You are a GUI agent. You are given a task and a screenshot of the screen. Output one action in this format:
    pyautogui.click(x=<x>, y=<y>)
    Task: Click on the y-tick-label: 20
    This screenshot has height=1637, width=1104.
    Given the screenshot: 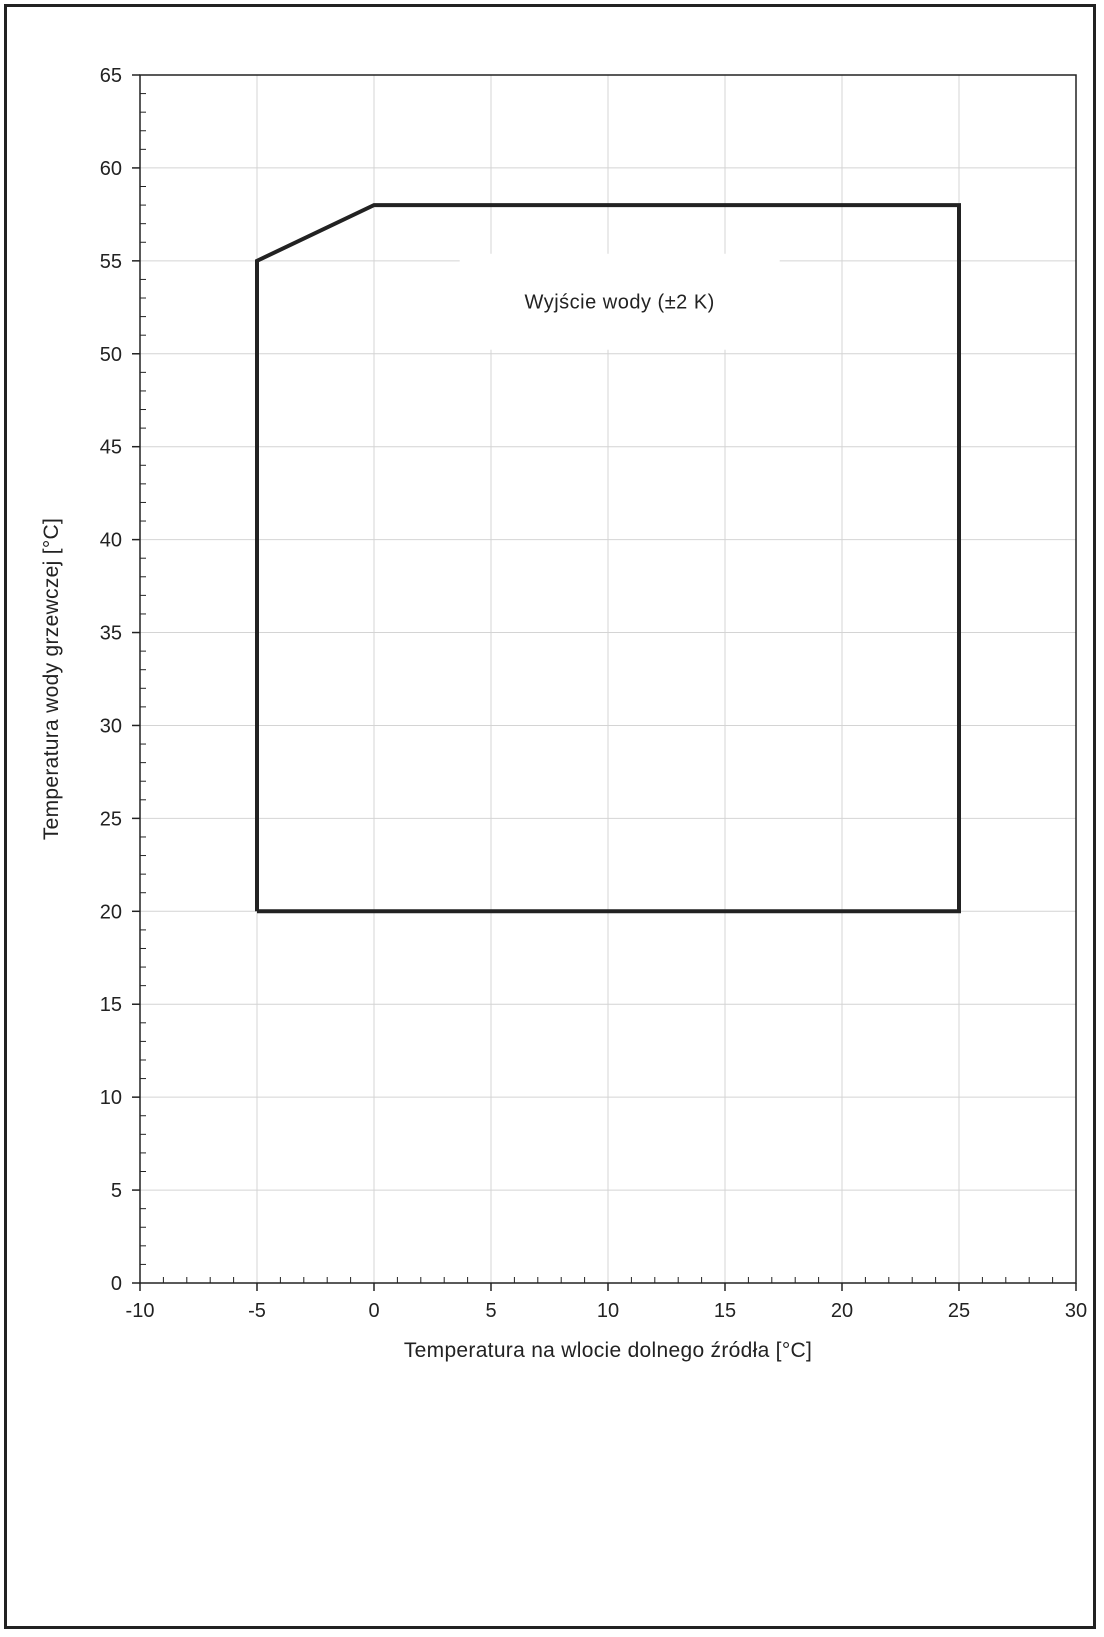 What is the action you would take?
    pyautogui.click(x=111, y=912)
    